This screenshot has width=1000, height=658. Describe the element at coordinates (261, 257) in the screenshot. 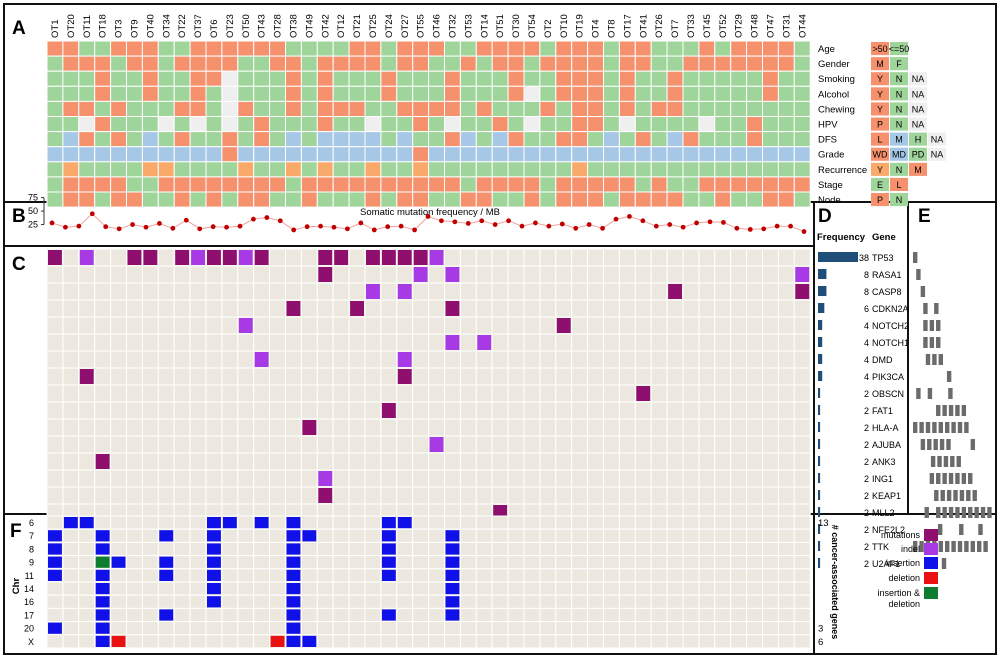

I see `mutation-mark` at that location.